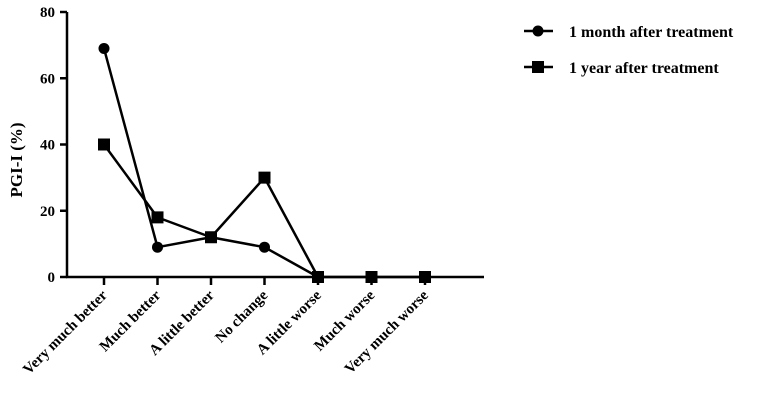  What do you see at coordinates (65, 332) in the screenshot?
I see `x-tick-label: Very much better` at bounding box center [65, 332].